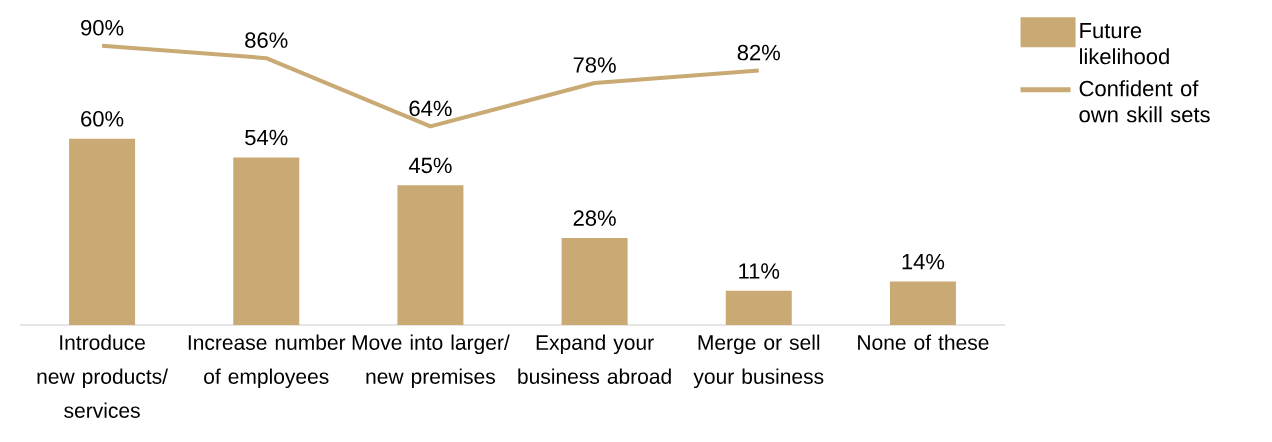 The height and width of the screenshot is (442, 1272). Describe the element at coordinates (758, 361) in the screenshot. I see `x-tick-label: Merge or sell your business` at that location.